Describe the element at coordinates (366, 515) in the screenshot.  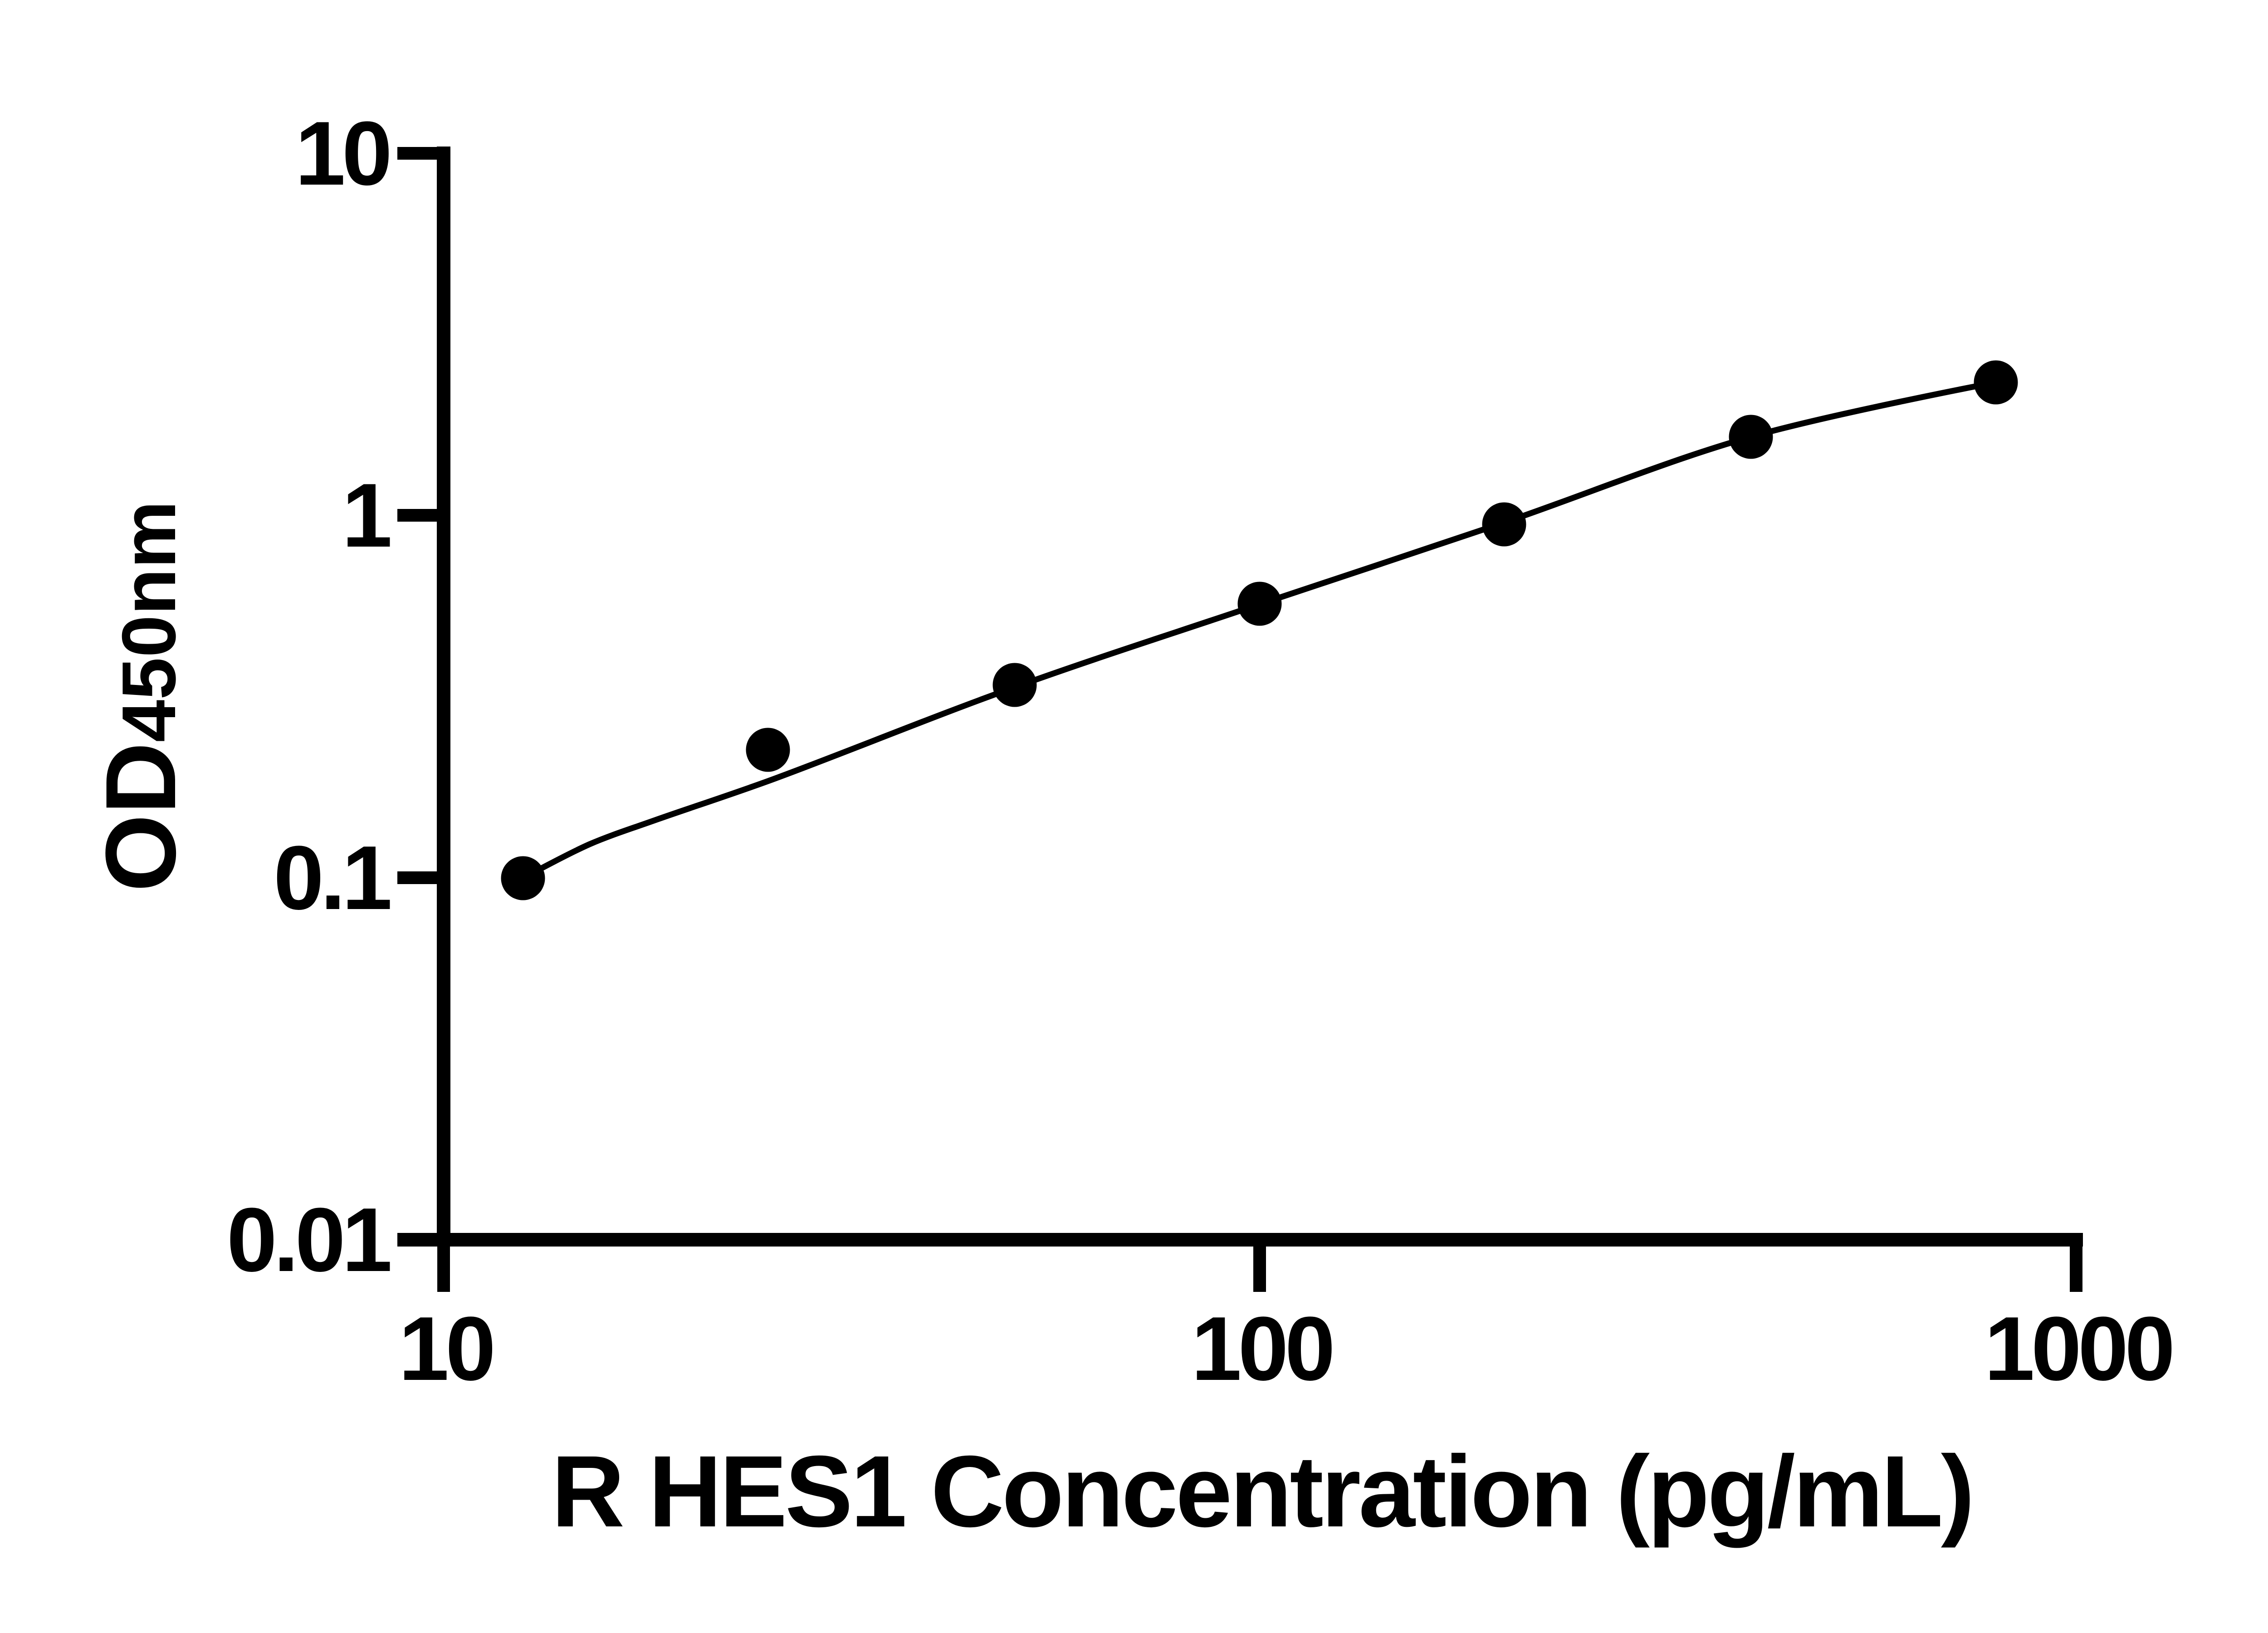
I see `svg-text: 1` at that location.